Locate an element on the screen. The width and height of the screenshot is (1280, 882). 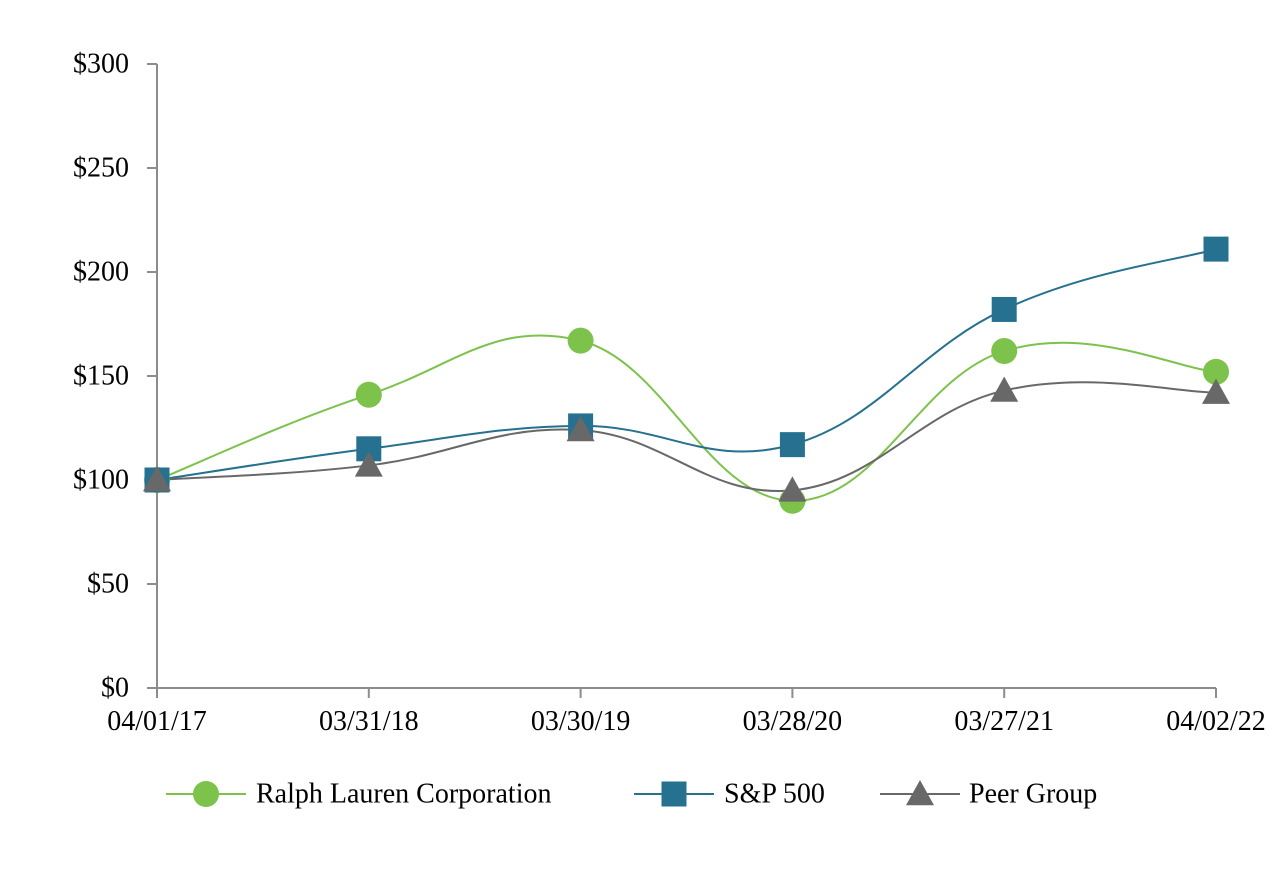
x-tick-label: 03/30/19 is located at coordinates (581, 721).